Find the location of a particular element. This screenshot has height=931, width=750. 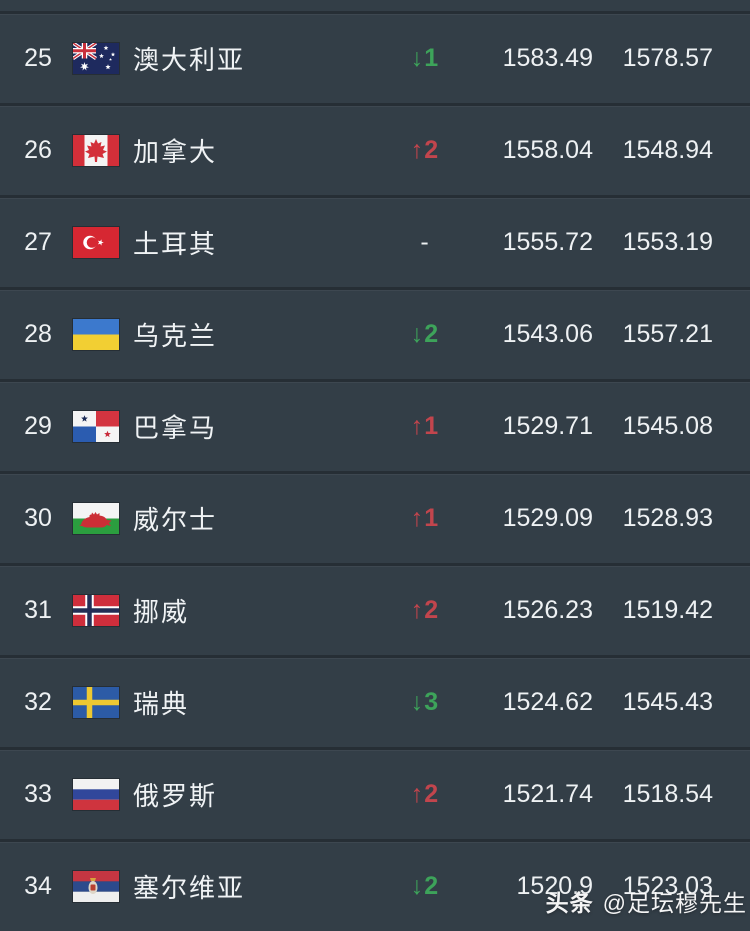

flag-canada-icon is located at coordinates (96, 150).